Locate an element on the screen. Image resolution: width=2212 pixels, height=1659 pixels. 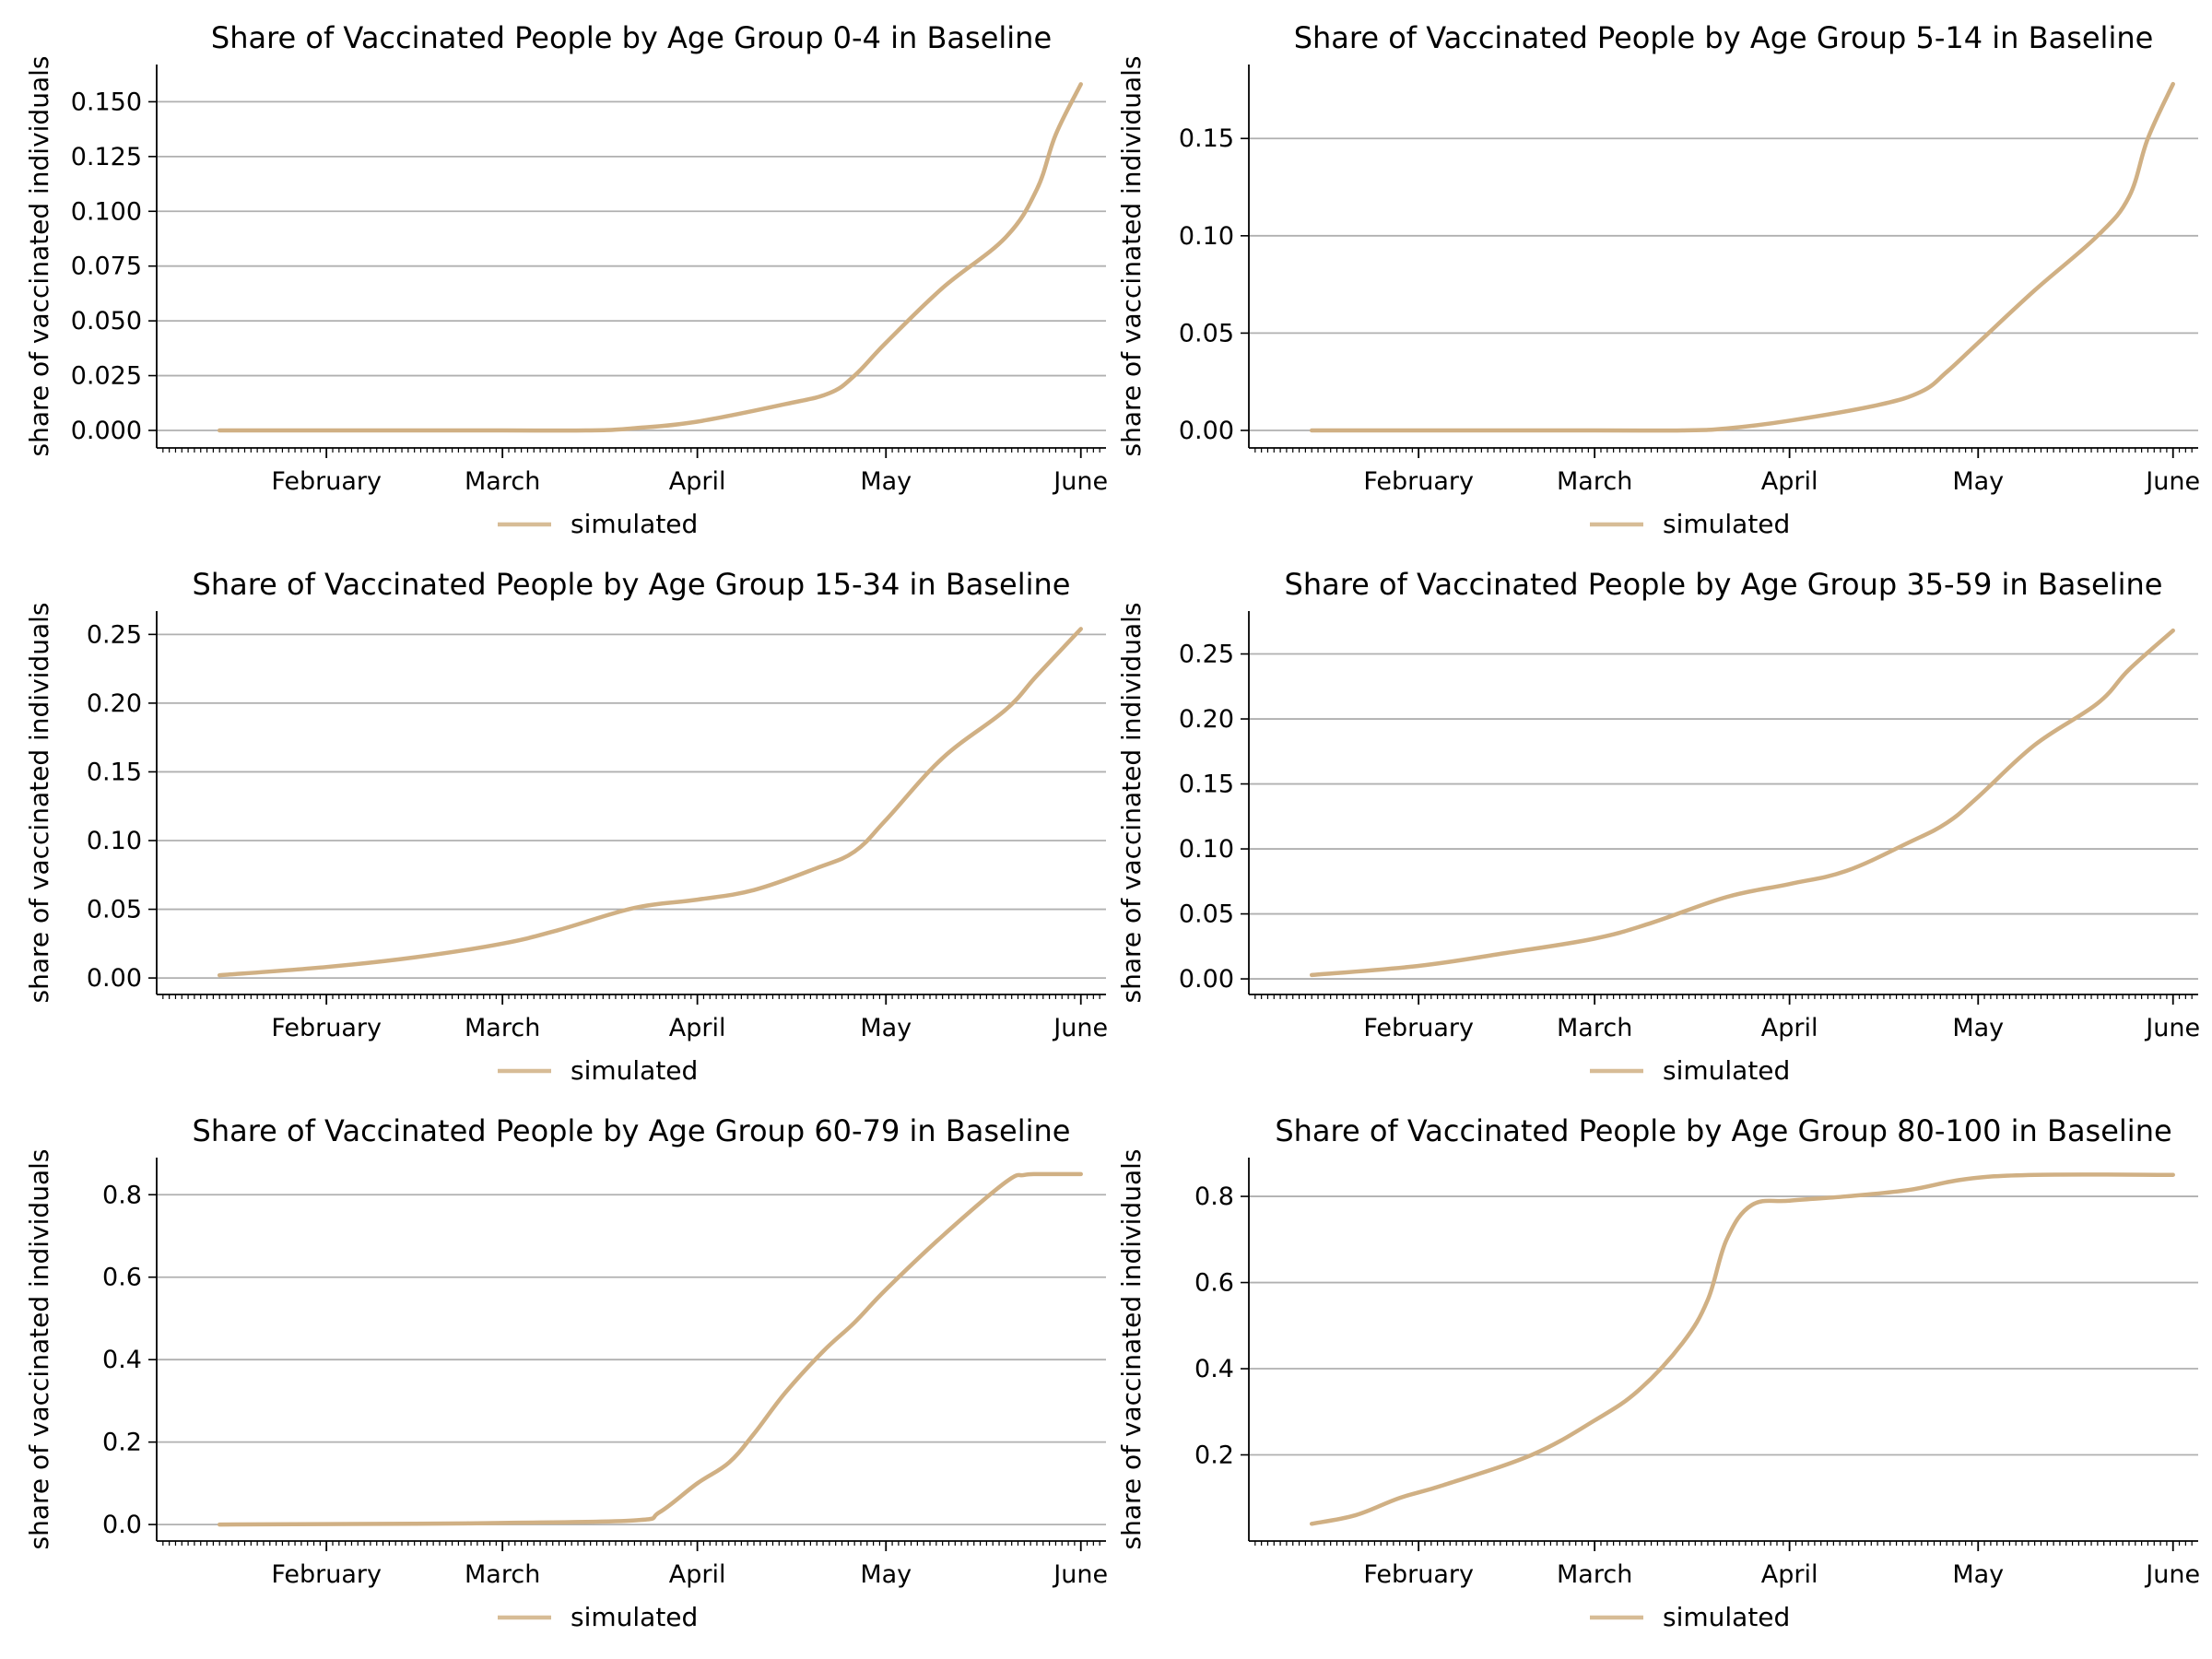
y-tick-label: 0.000 is located at coordinates (106, 431).